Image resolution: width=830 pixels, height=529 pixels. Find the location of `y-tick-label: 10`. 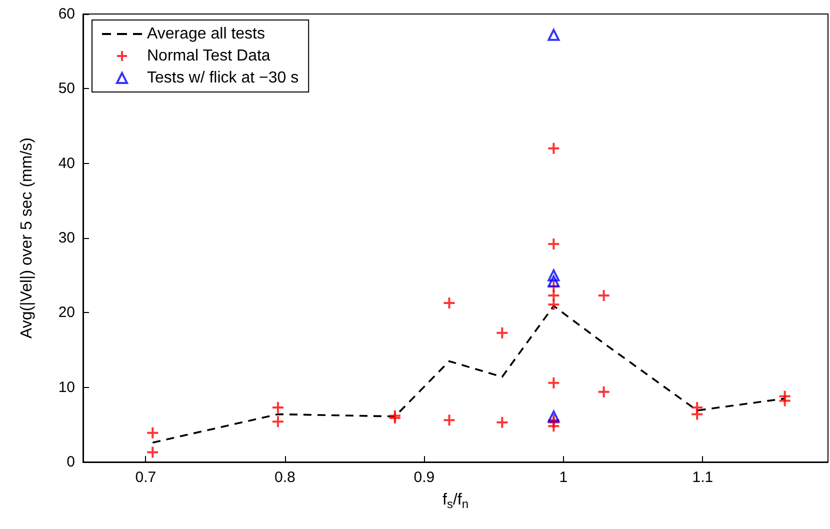

y-tick-label: 10 is located at coordinates (66, 387).